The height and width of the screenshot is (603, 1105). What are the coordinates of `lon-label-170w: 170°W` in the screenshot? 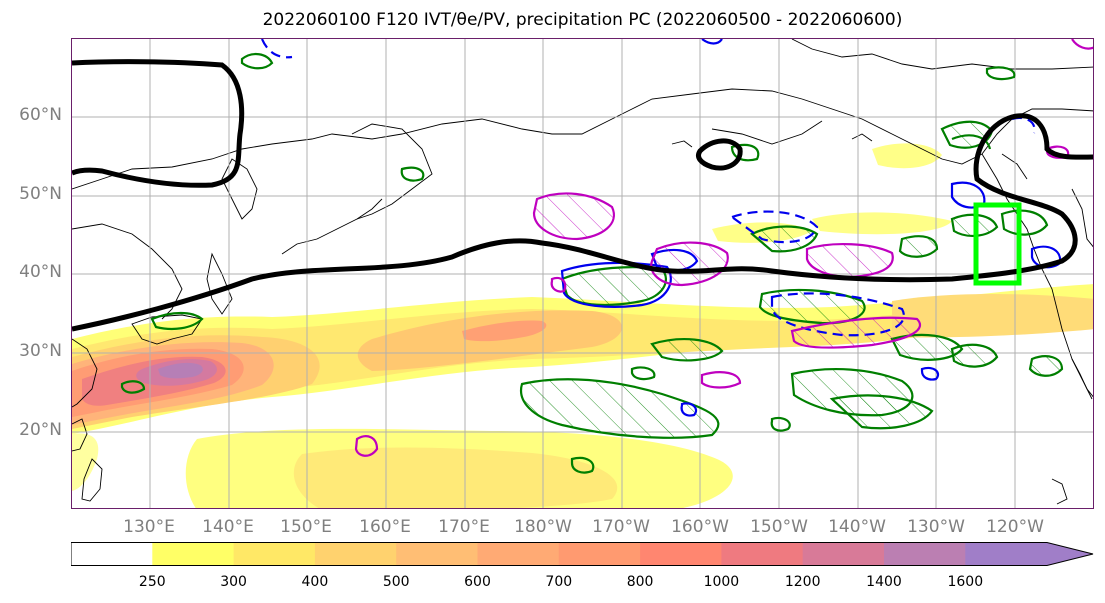 It's located at (621, 527).